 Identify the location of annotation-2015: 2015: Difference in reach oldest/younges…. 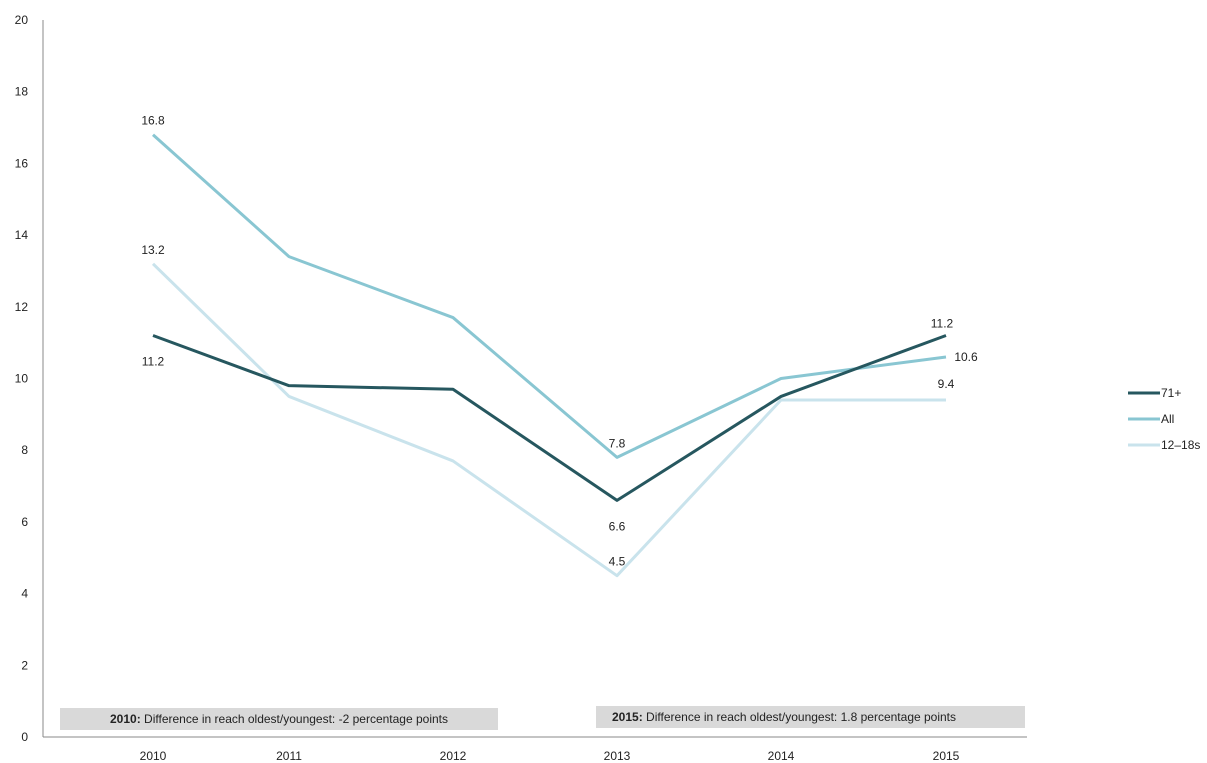
(810, 717).